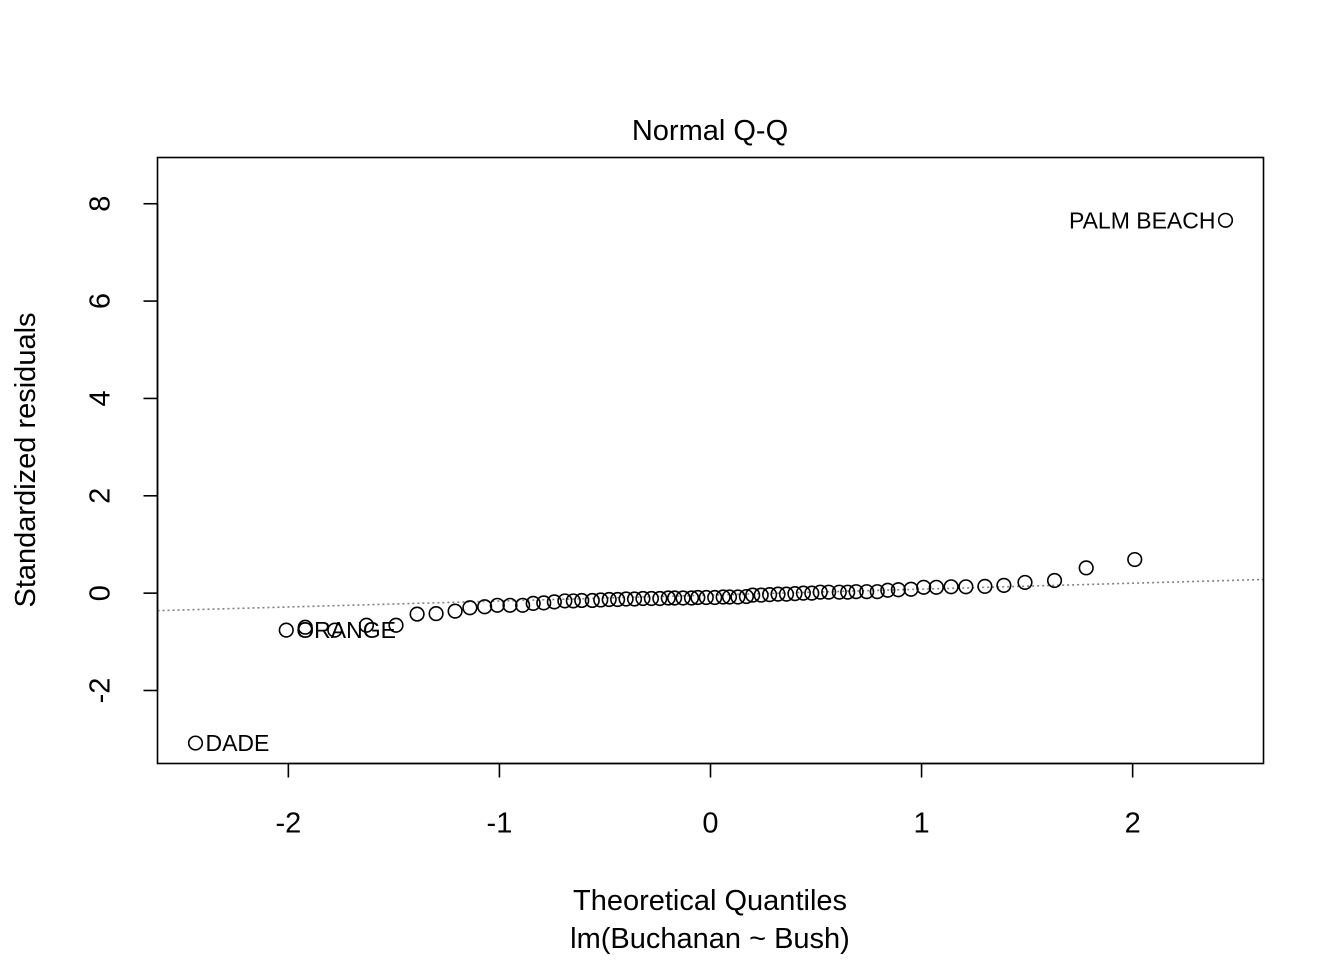 The height and width of the screenshot is (960, 1344). I want to click on y-tick-label: 6, so click(101, 301).